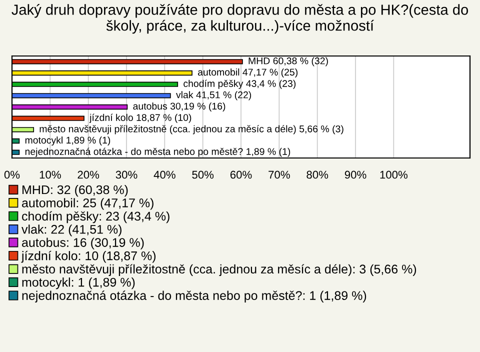 The image size is (480, 352). I want to click on x-tick-label: 30%, so click(127, 174).